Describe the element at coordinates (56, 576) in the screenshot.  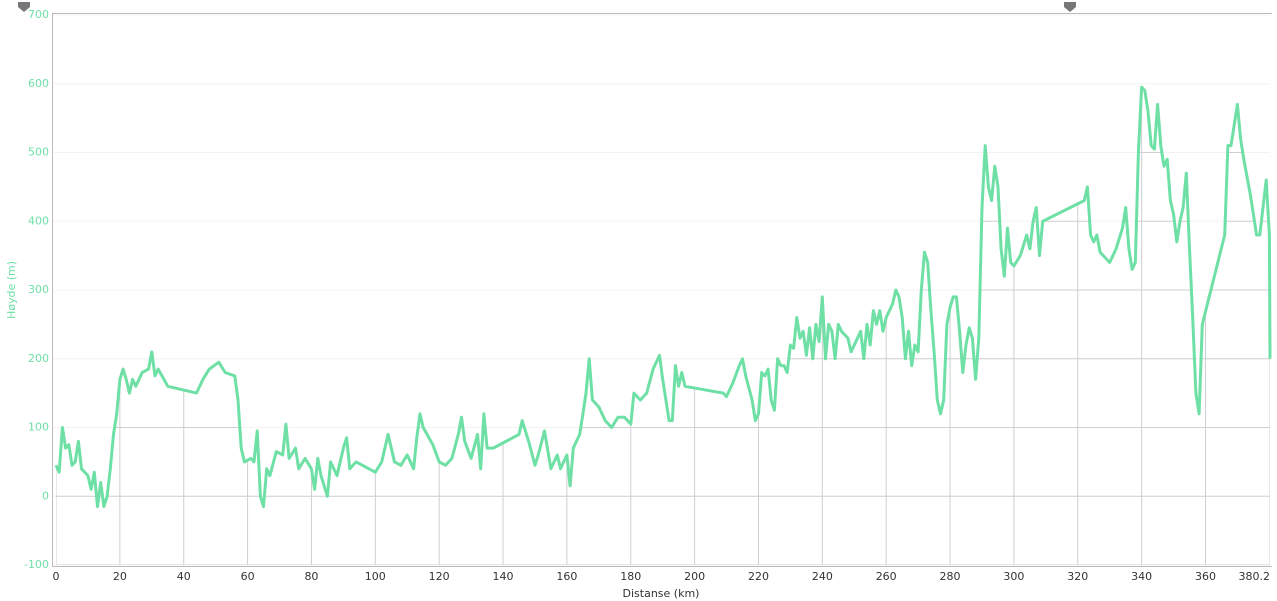
I see `x-tick-label: 0` at that location.